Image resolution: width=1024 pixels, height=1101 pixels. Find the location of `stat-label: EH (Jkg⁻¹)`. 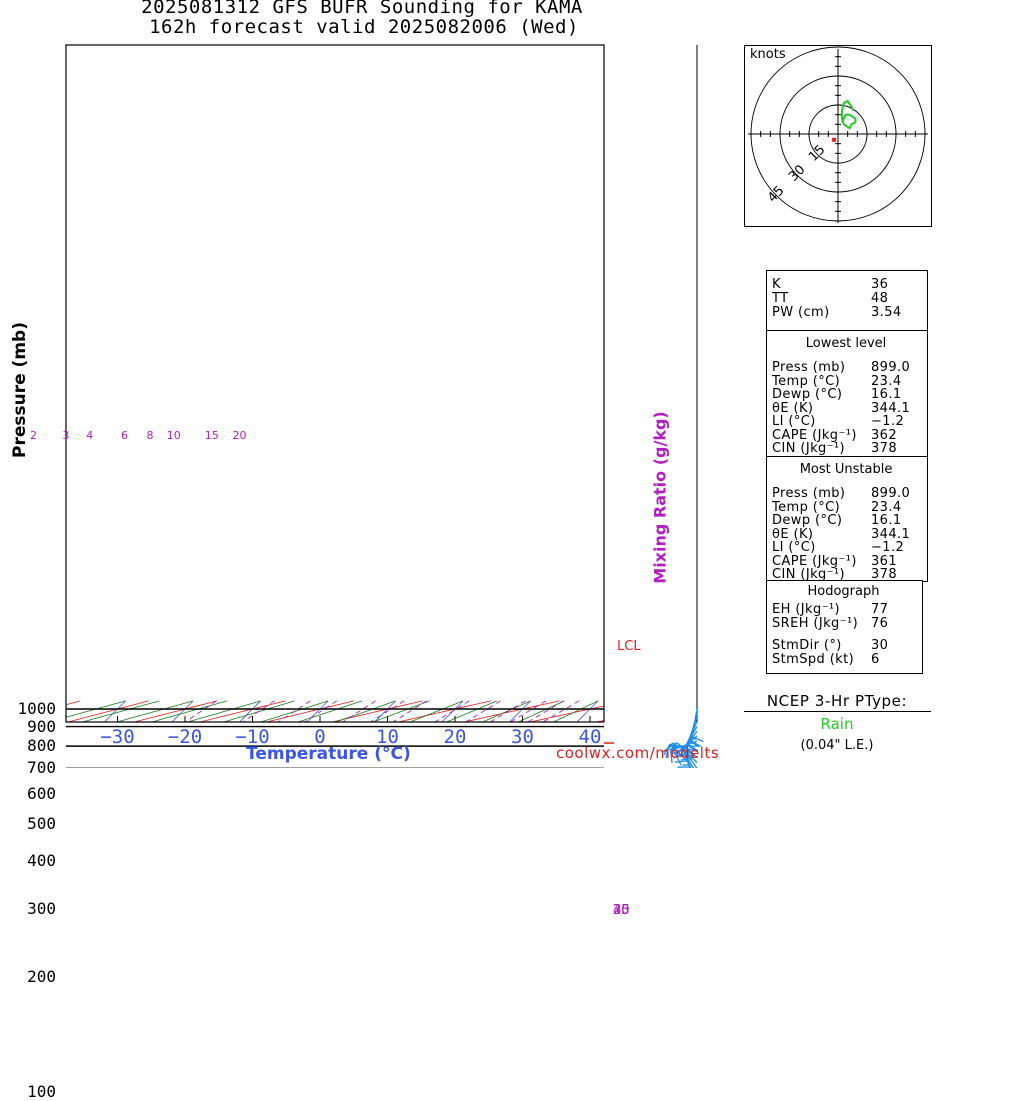

stat-label: EH (Jkg⁻¹) is located at coordinates (806, 609).